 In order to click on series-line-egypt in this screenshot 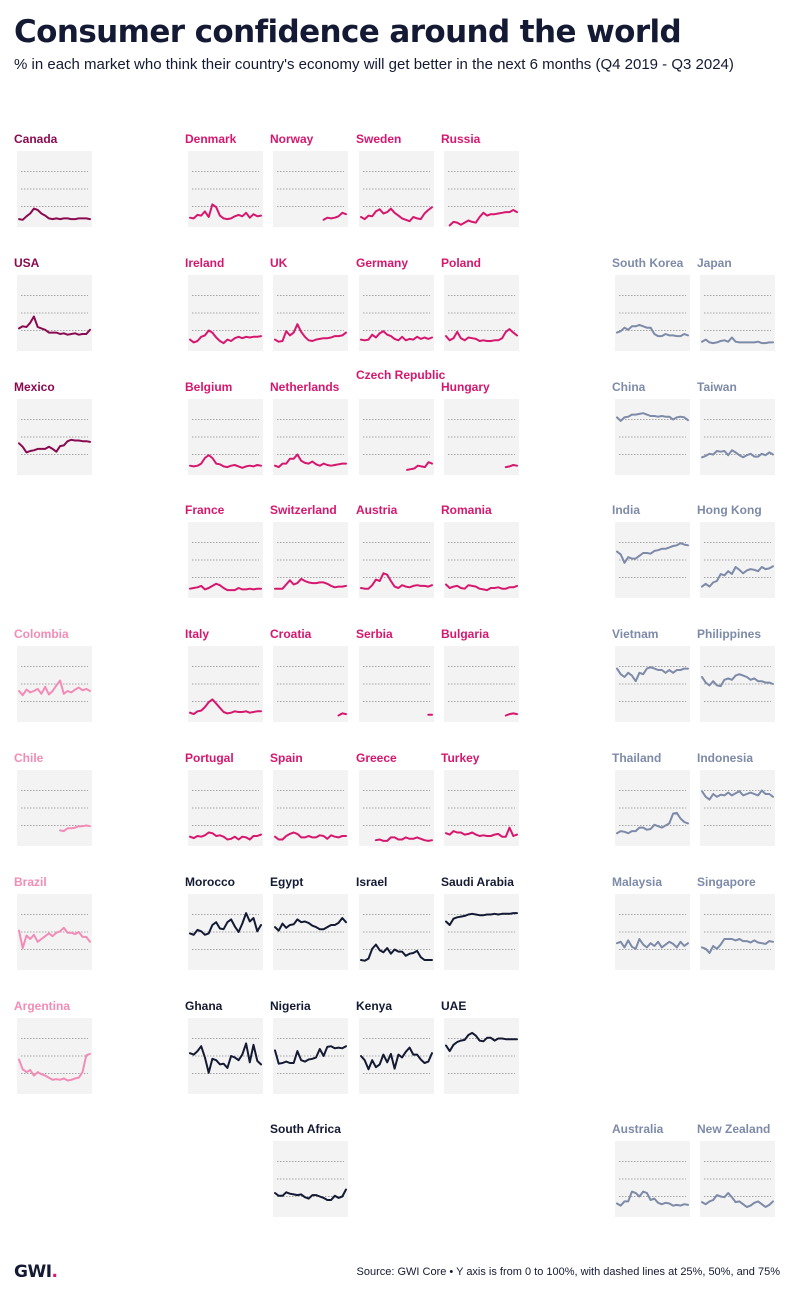, I will do `click(310, 924)`.